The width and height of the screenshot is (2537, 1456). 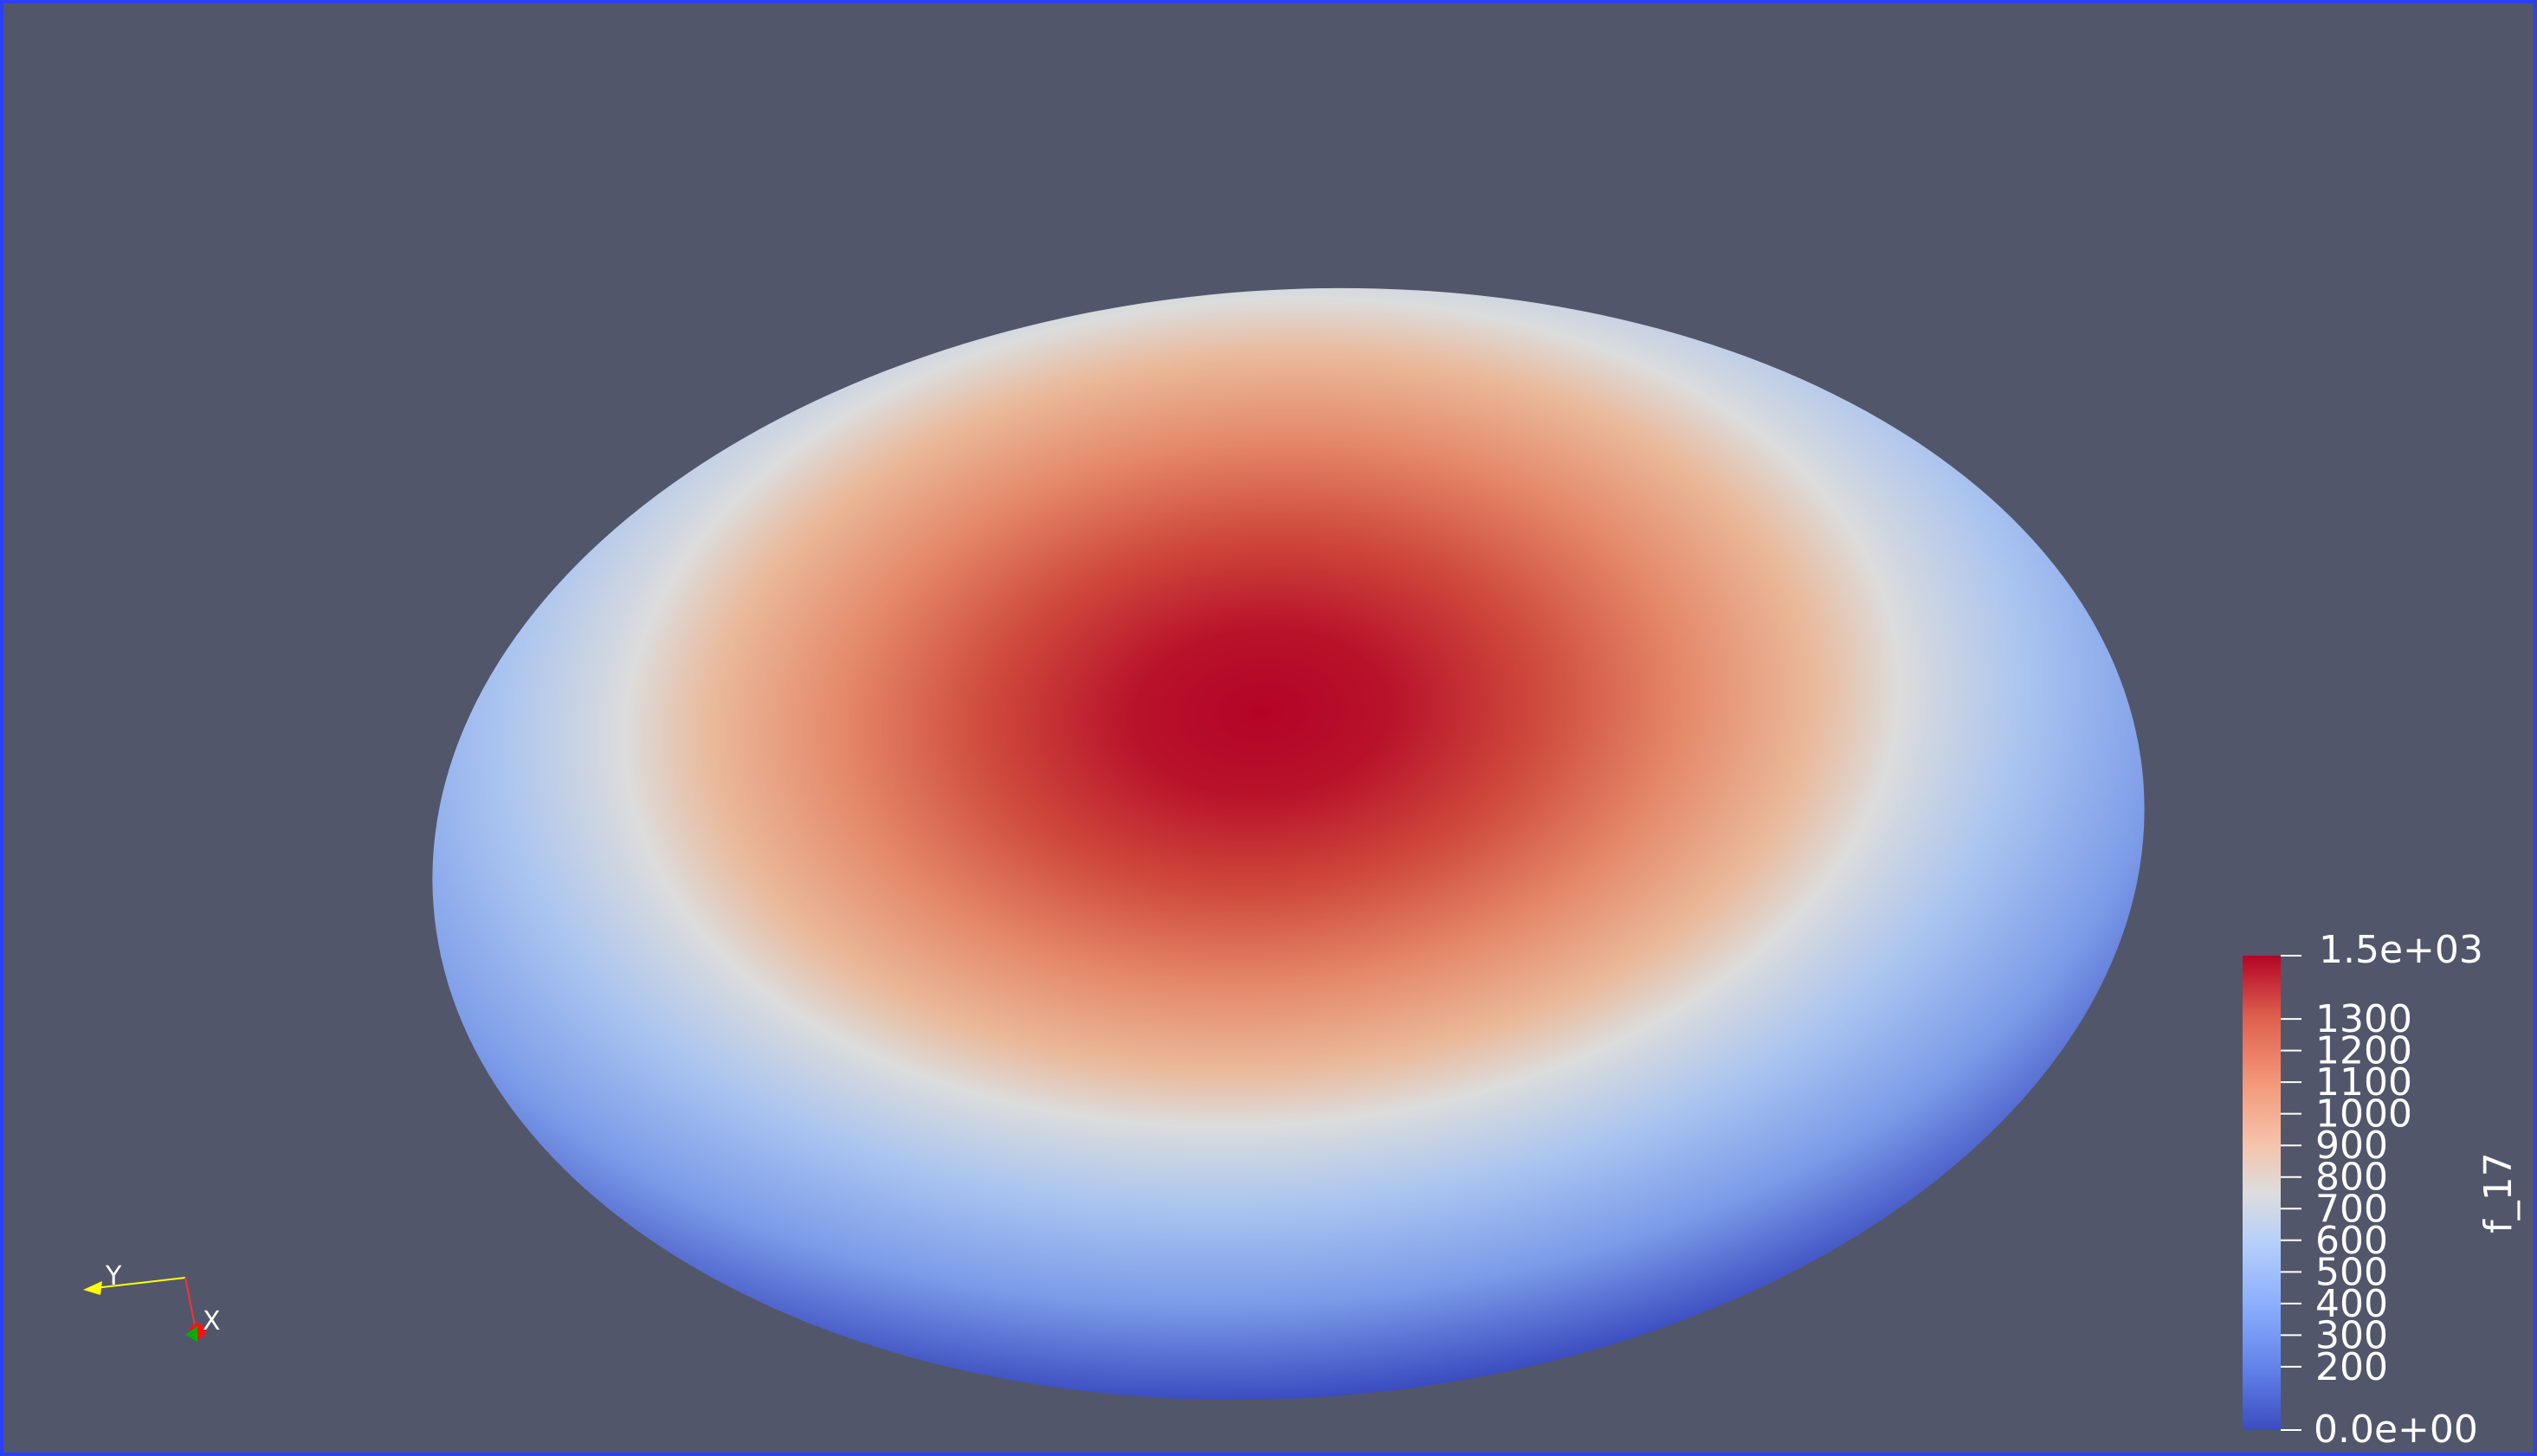 I want to click on colorbar-max-label: 1.5e+03, so click(x=2401, y=950).